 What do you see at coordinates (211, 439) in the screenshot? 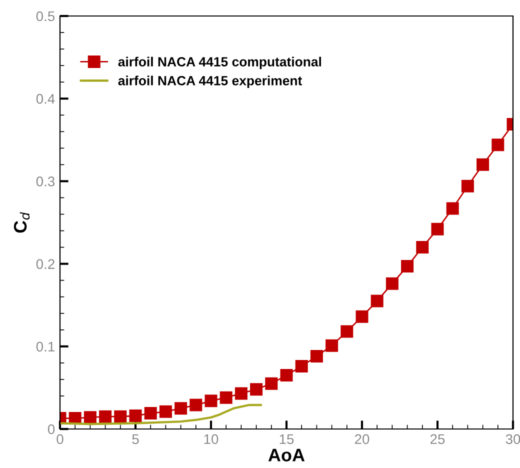
I see `x-tick-label: 10` at bounding box center [211, 439].